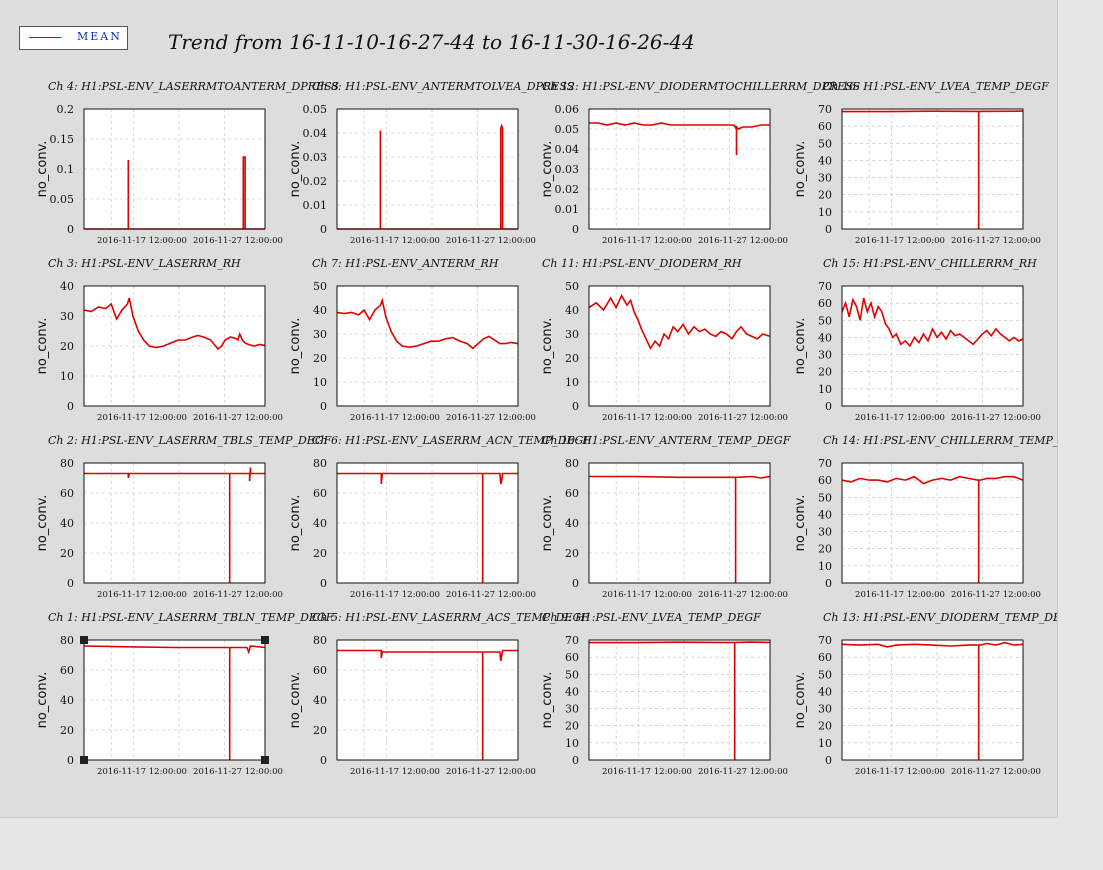 This screenshot has width=1103, height=870. Describe the element at coordinates (73, 38) in the screenshot. I see `legend: MEAN` at that location.